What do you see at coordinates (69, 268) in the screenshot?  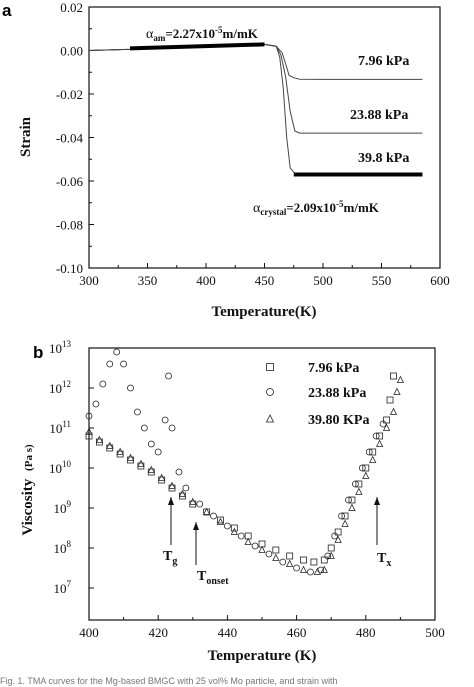 I see `panel-a-ytick-label: -0.10` at bounding box center [69, 268].